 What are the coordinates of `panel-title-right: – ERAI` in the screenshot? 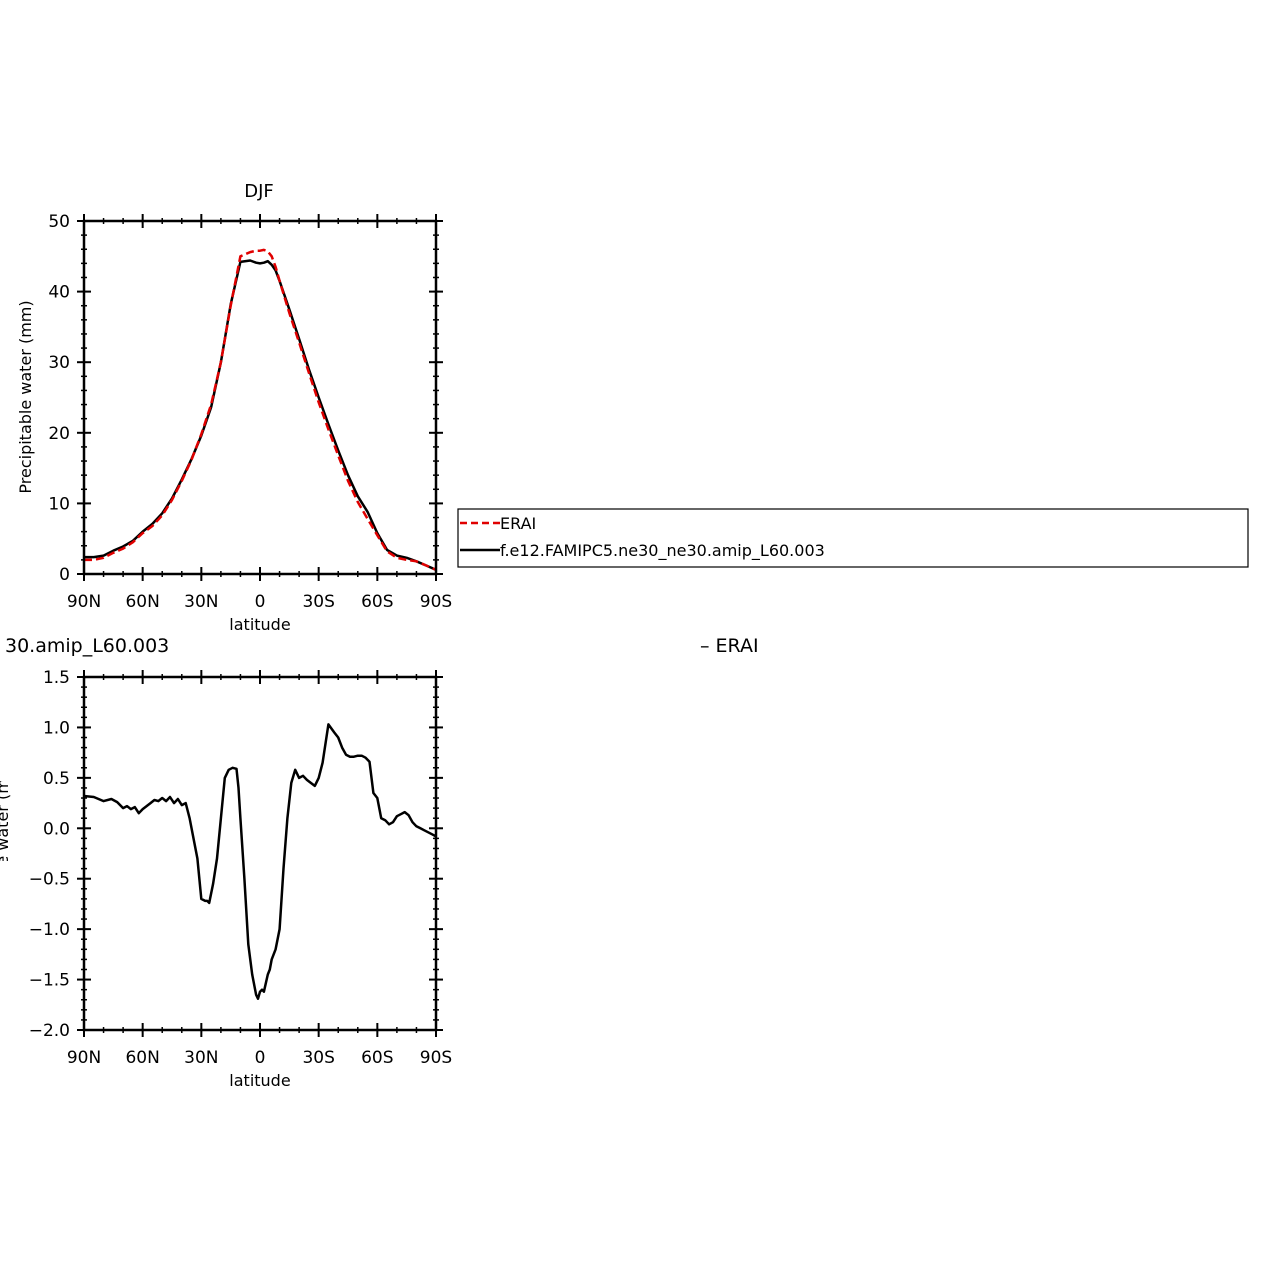 It's located at (729, 646).